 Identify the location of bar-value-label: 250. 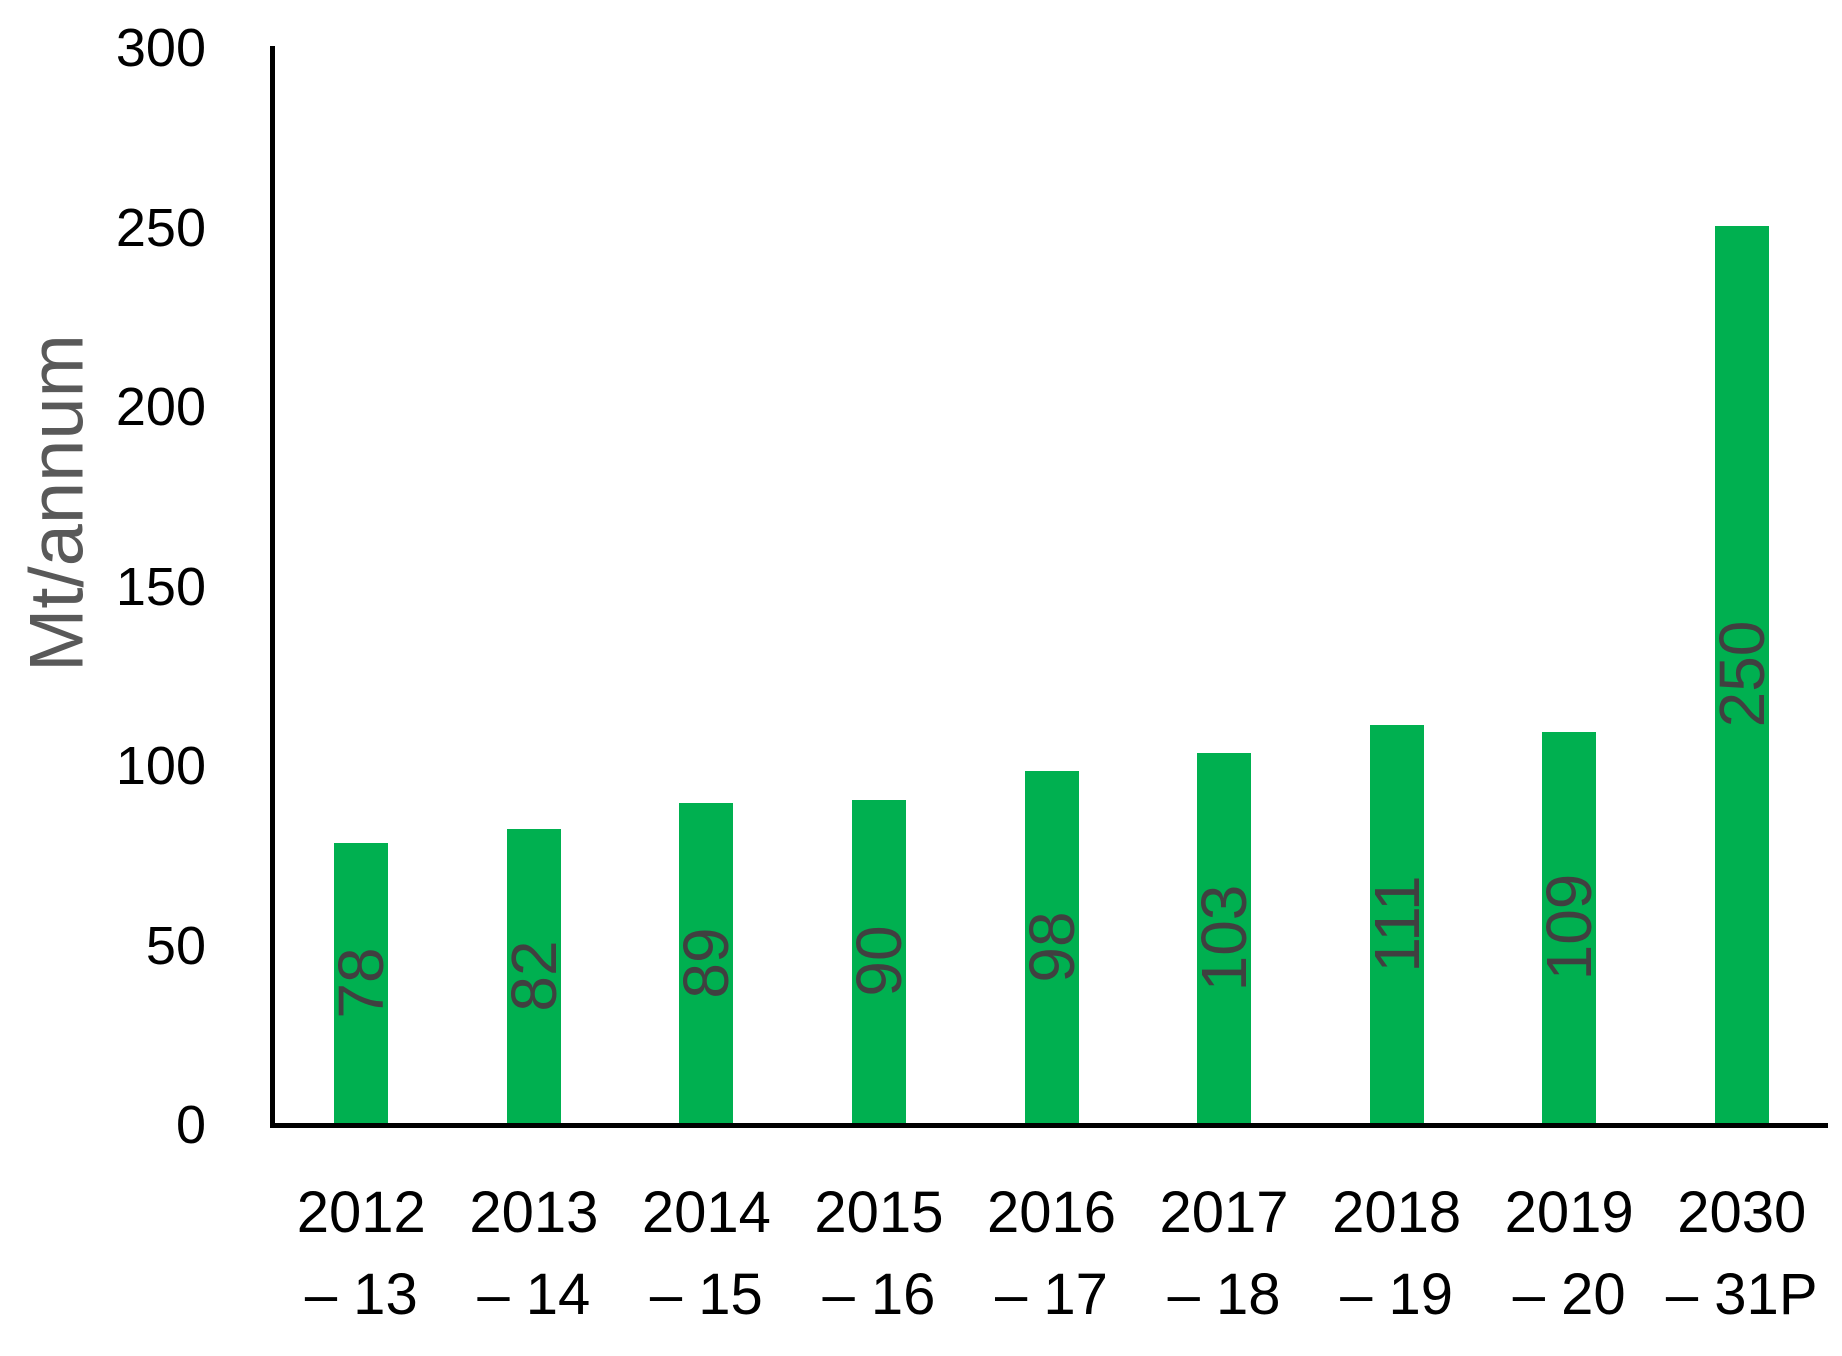
(1741, 674).